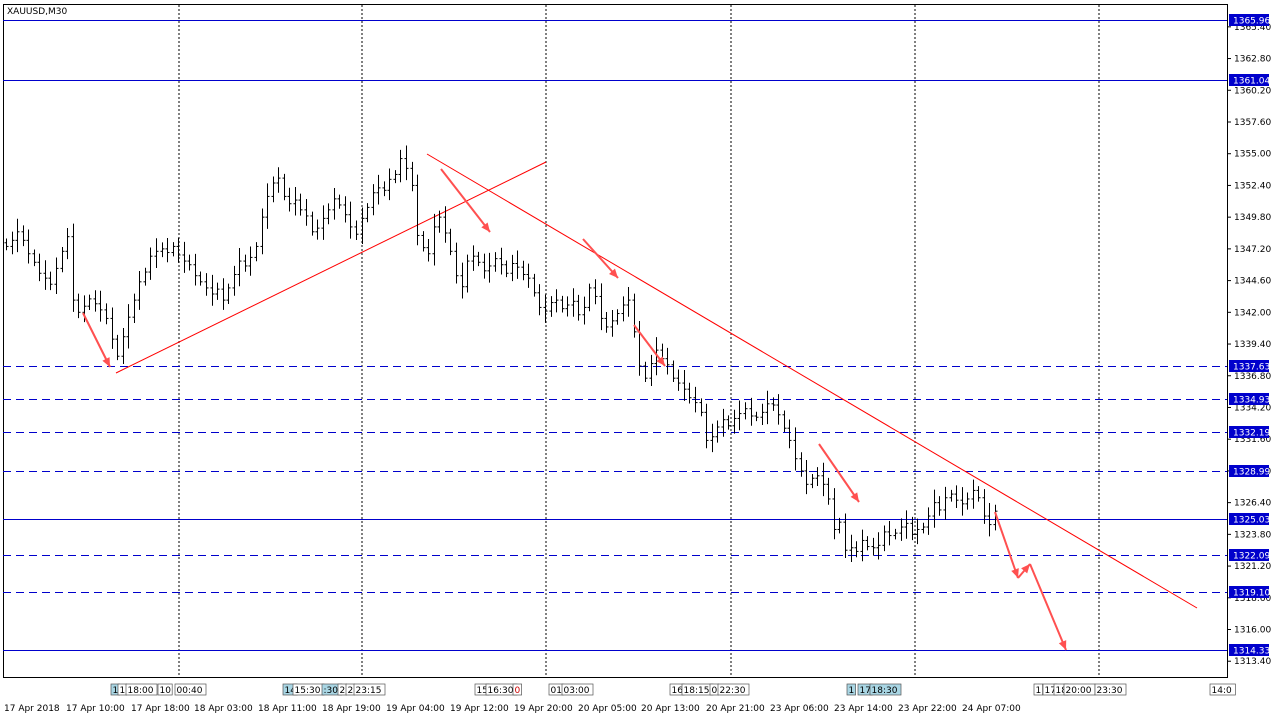  What do you see at coordinates (863, 709) in the screenshot?
I see `time-label: 23 Apr 14:00` at bounding box center [863, 709].